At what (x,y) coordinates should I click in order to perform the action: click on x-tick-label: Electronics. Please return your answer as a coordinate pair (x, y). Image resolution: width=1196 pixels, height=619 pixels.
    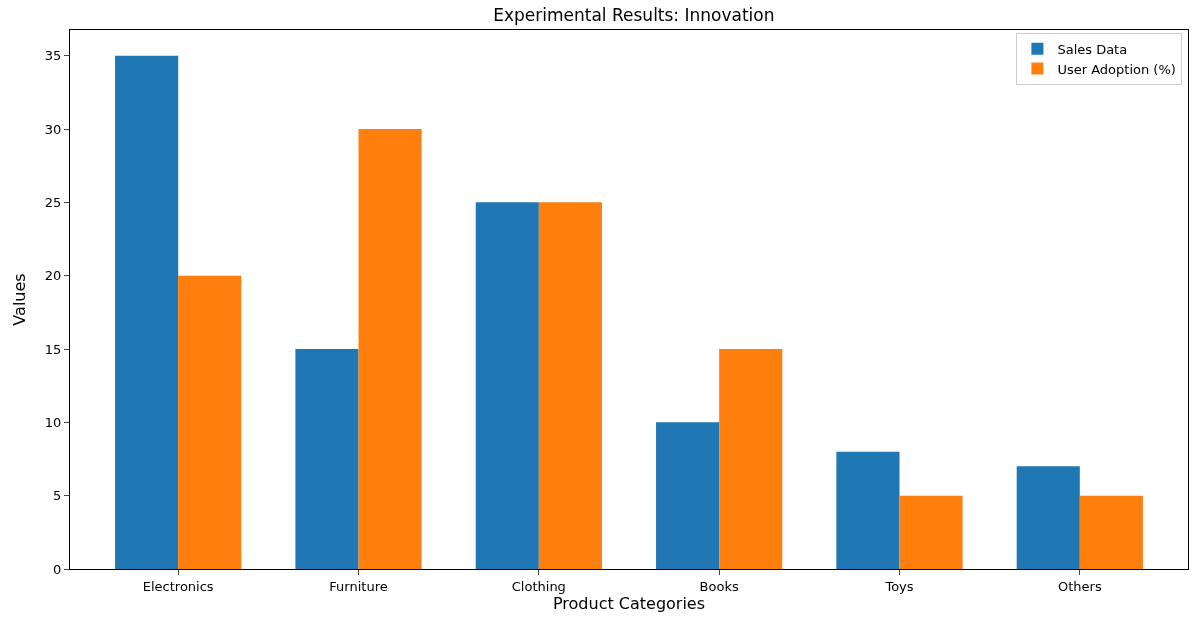
    Looking at the image, I should click on (178, 586).